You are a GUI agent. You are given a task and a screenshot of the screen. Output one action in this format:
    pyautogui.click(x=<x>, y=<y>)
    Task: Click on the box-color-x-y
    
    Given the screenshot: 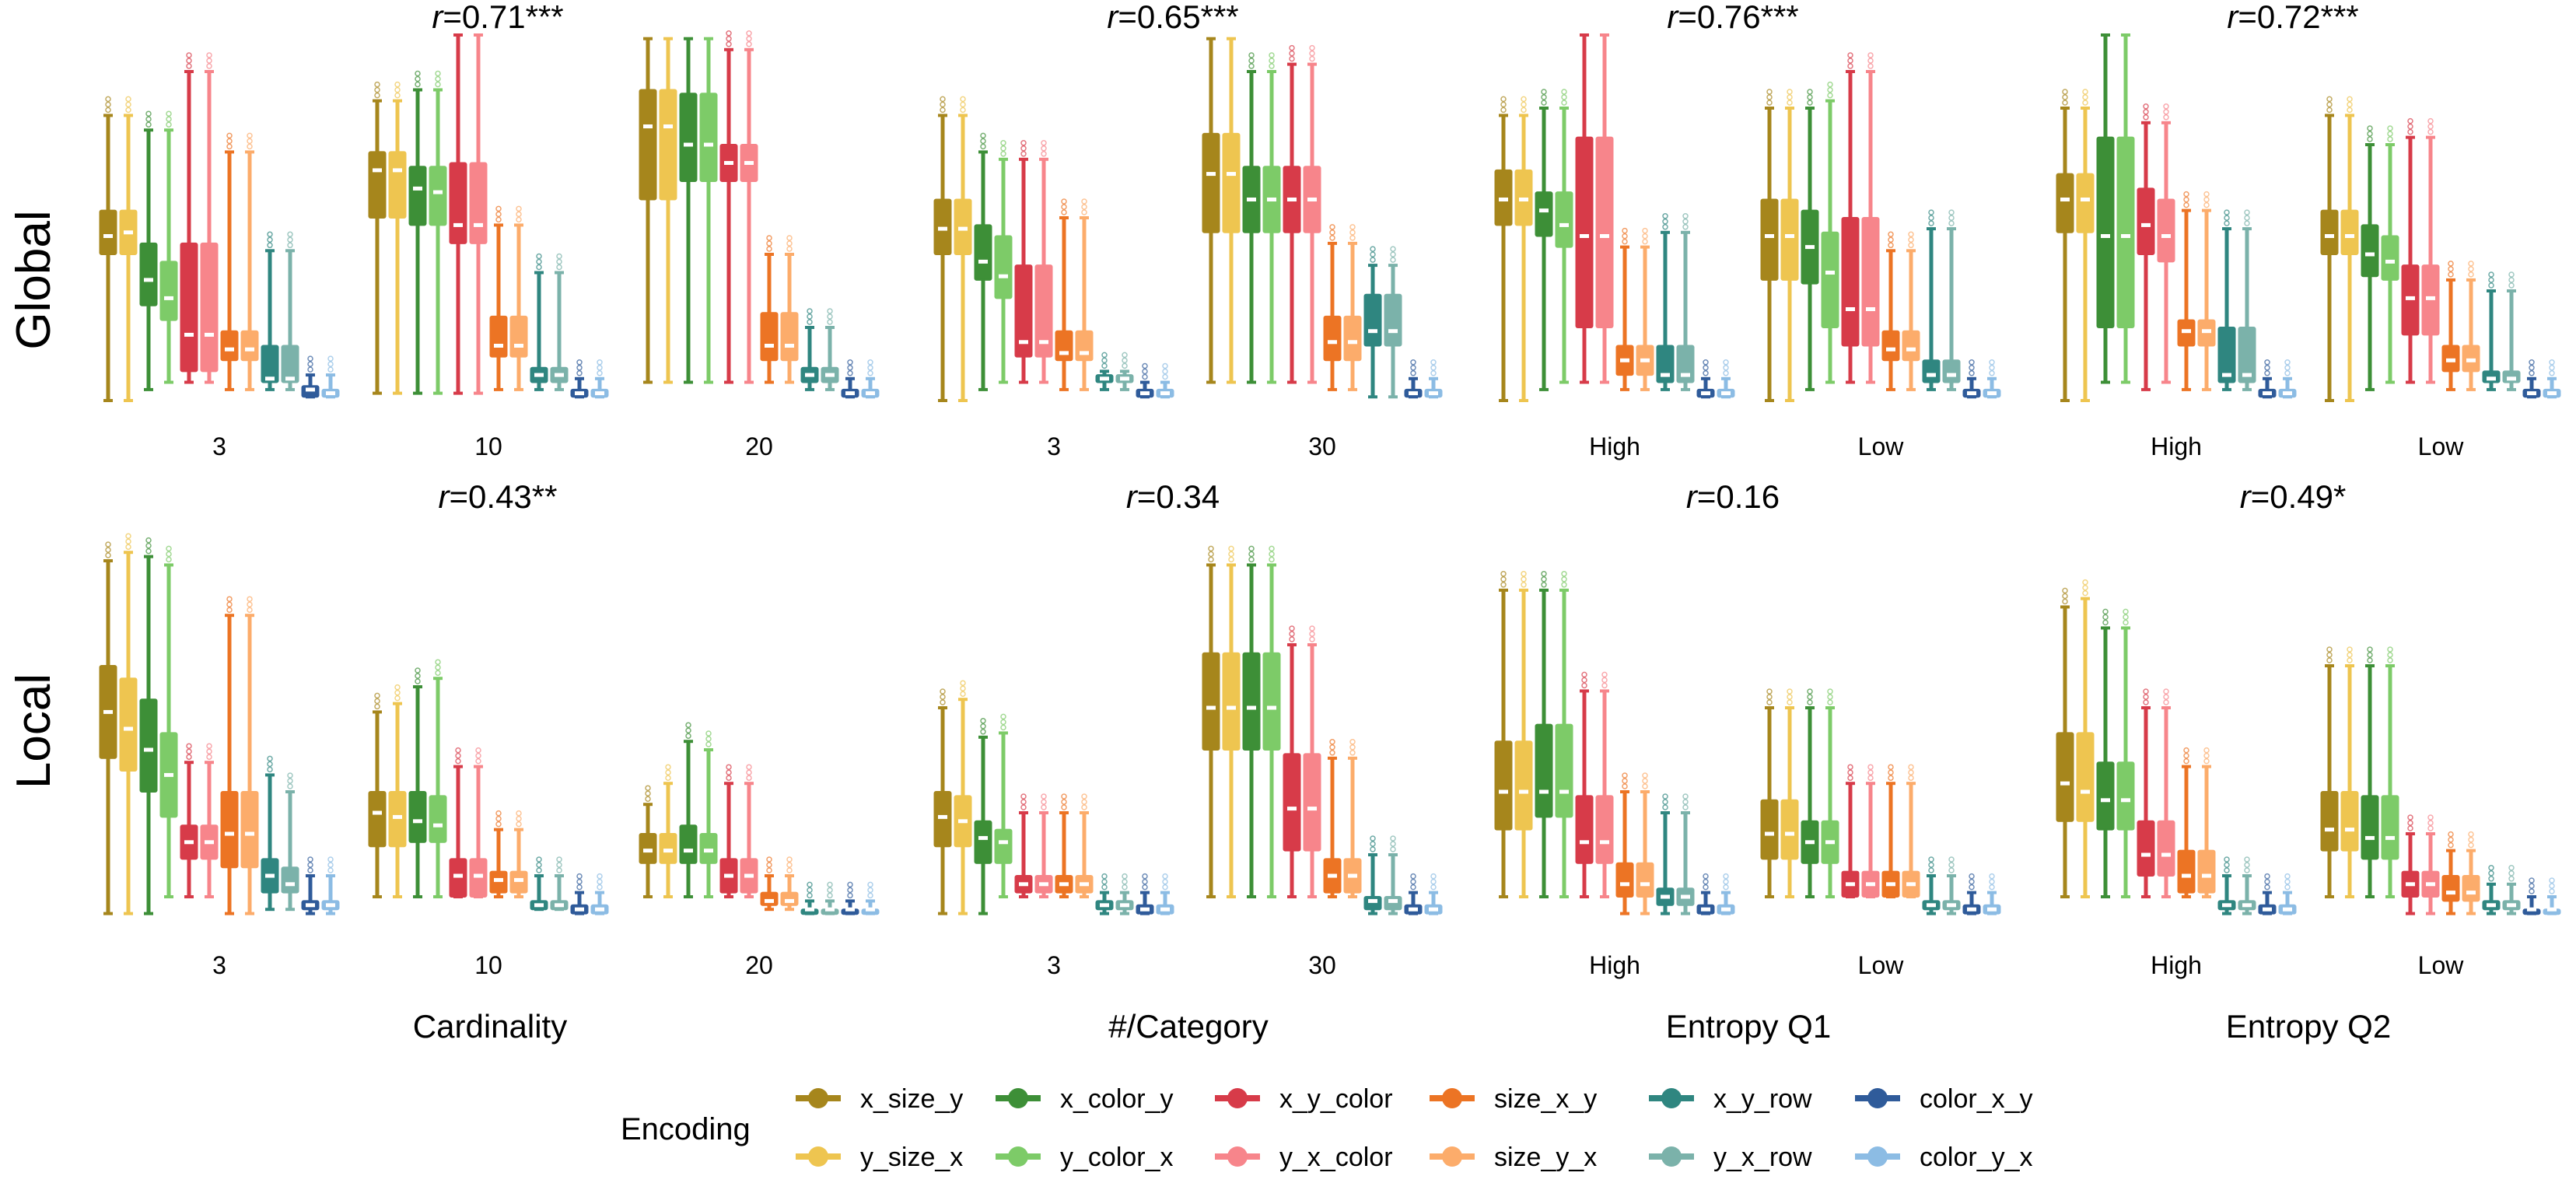 What is the action you would take?
    pyautogui.click(x=1145, y=380)
    